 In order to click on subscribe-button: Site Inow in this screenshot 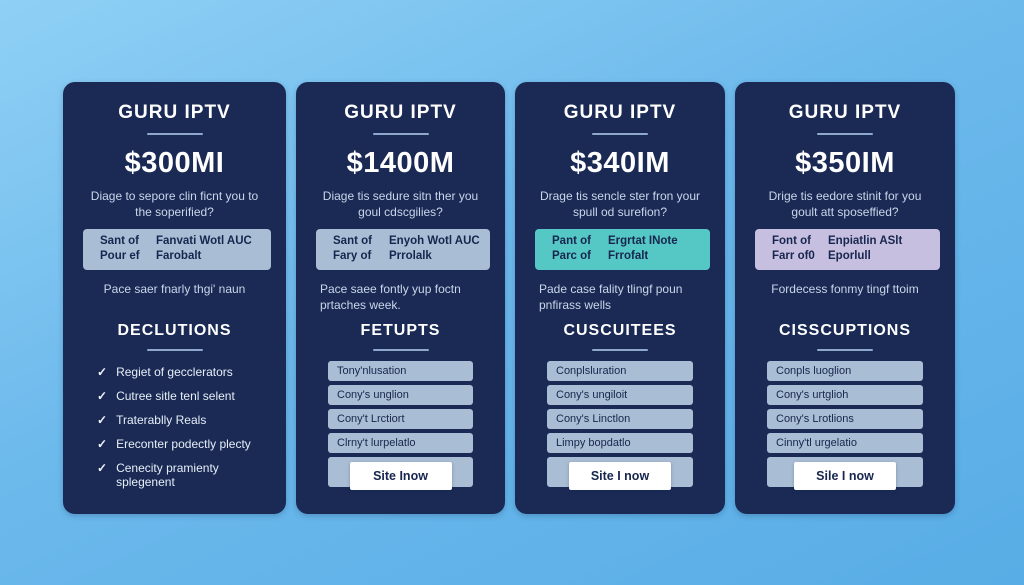, I will do `click(400, 476)`.